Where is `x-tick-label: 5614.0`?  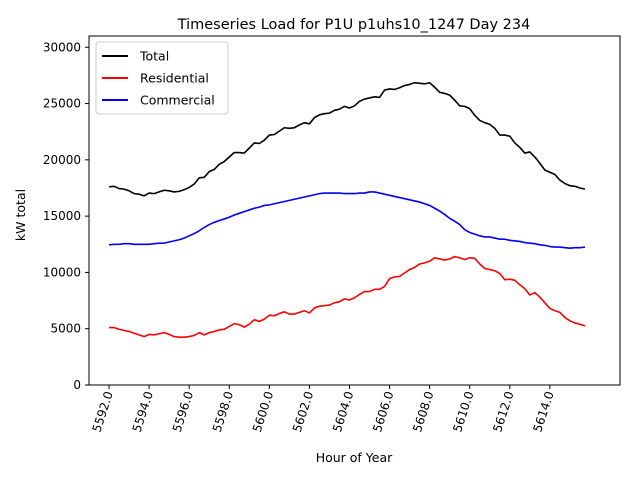
x-tick-label: 5614.0 is located at coordinates (543, 412).